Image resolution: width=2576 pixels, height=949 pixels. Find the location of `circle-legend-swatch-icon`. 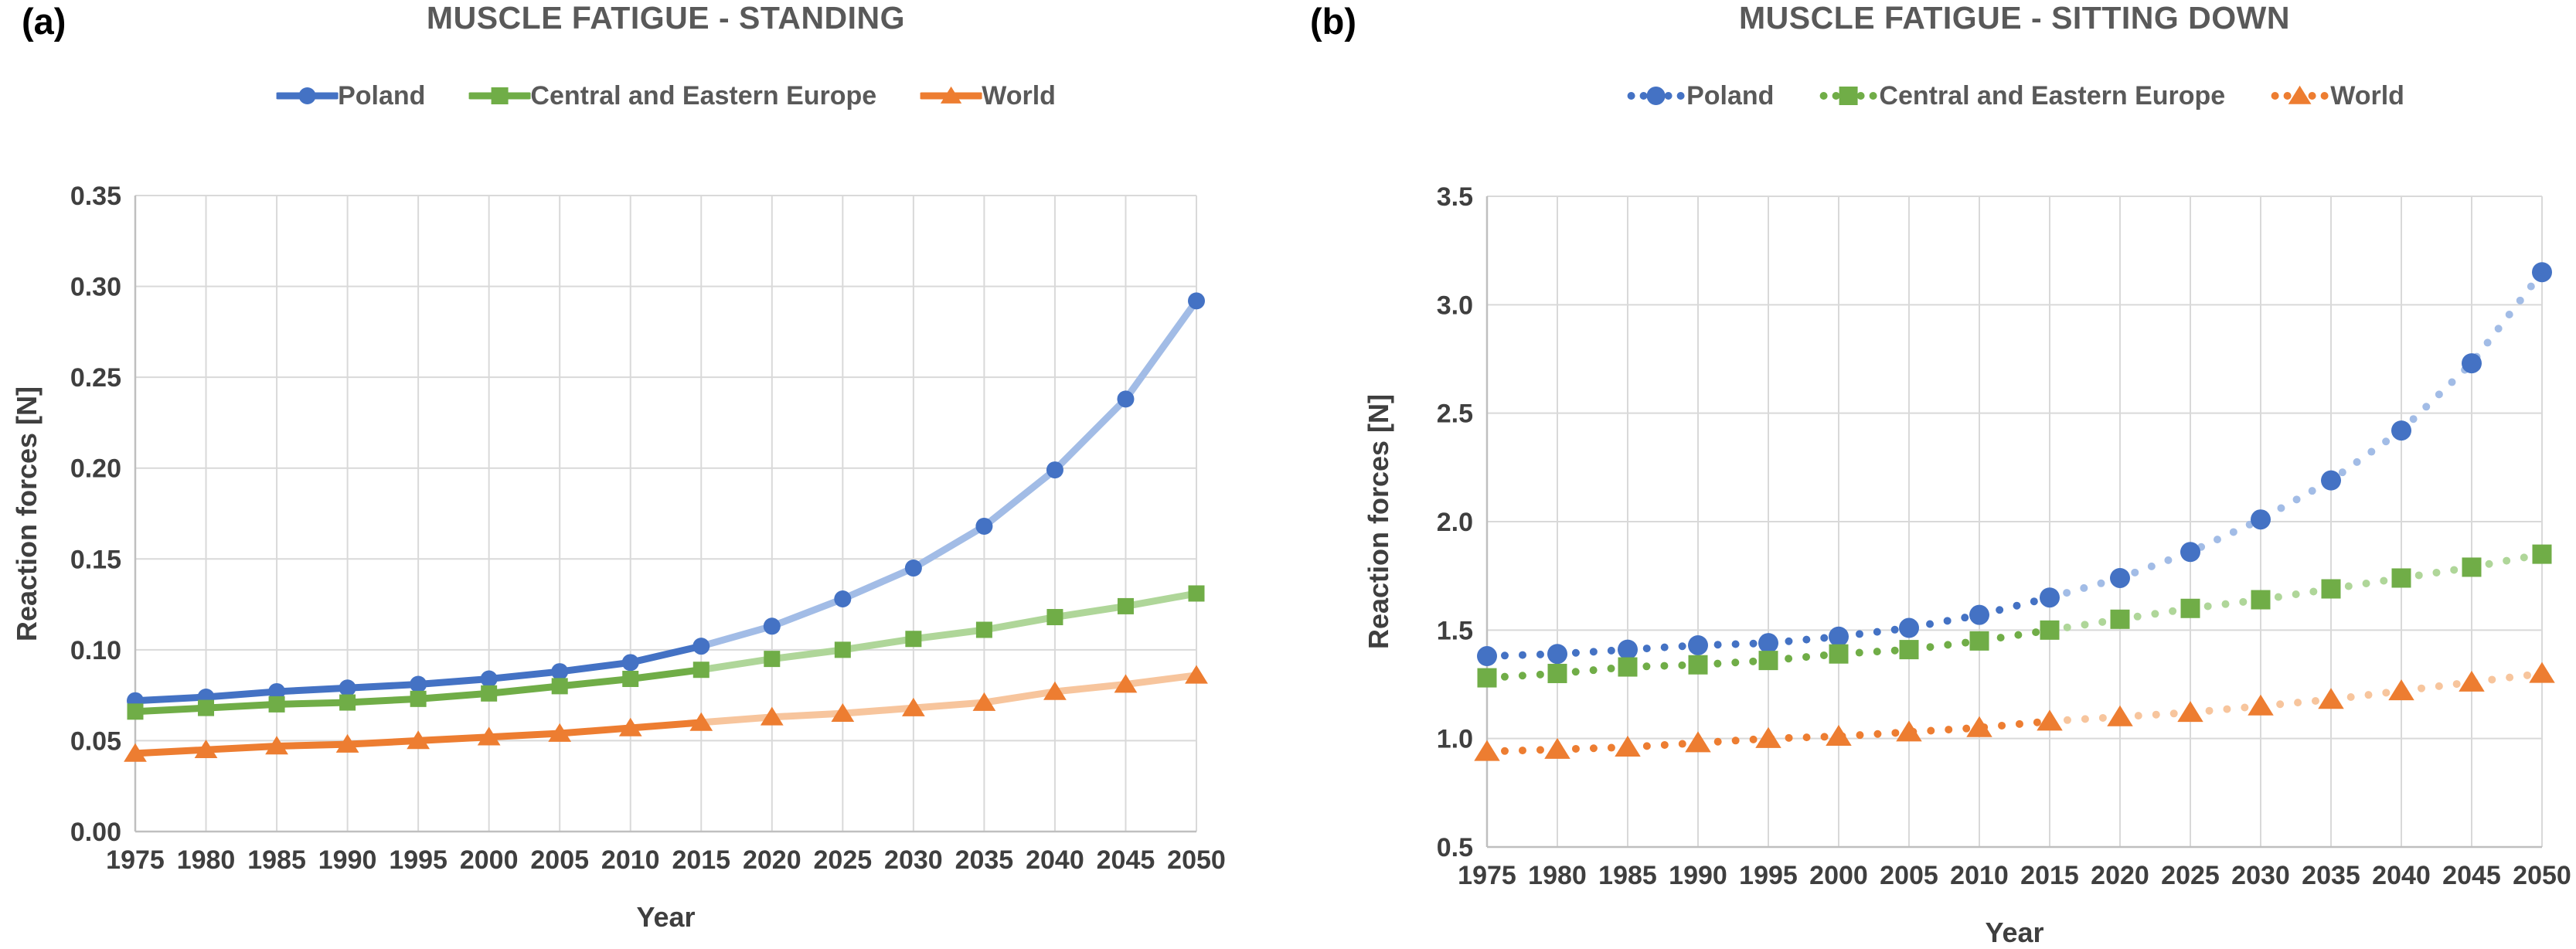

circle-legend-swatch-icon is located at coordinates (1656, 96).